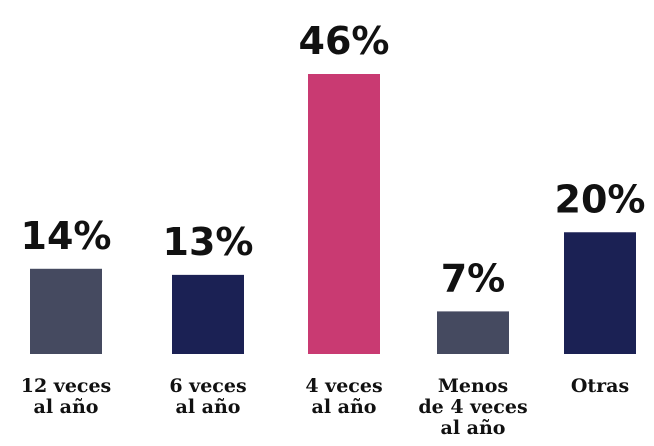 Image resolution: width=654 pixels, height=446 pixels. Describe the element at coordinates (472, 407) in the screenshot. I see `category-label-3-line-1: de 4 veces` at that location.